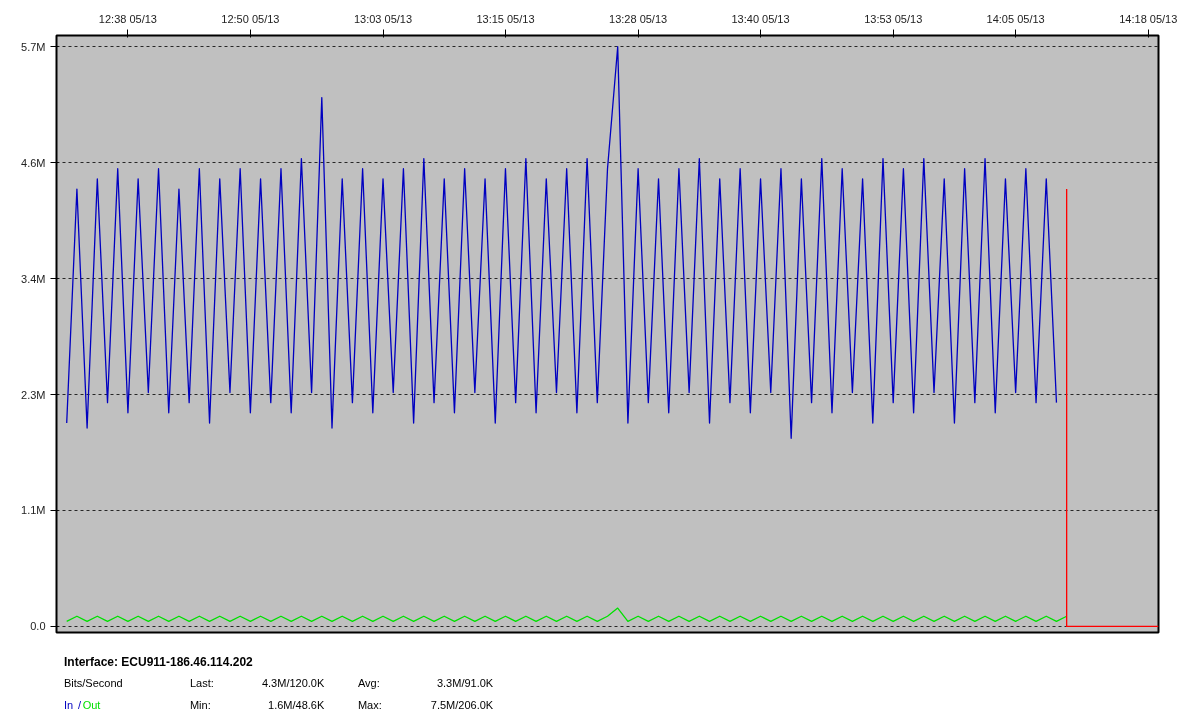  Describe the element at coordinates (93, 682) in the screenshot. I see `text: Bits/Second` at that location.